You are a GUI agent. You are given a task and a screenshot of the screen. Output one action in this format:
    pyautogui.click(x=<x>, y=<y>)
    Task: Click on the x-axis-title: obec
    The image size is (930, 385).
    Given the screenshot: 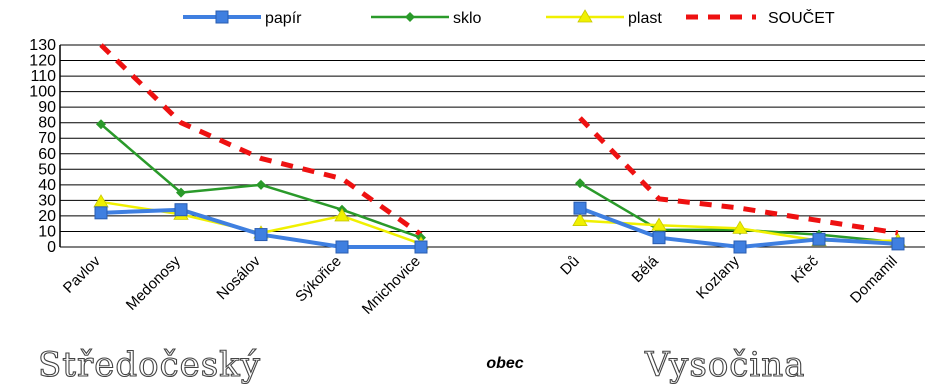 What is the action you would take?
    pyautogui.click(x=504, y=363)
    